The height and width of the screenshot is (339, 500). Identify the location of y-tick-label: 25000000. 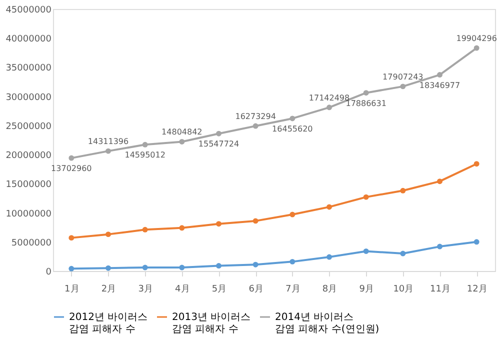
(29, 127).